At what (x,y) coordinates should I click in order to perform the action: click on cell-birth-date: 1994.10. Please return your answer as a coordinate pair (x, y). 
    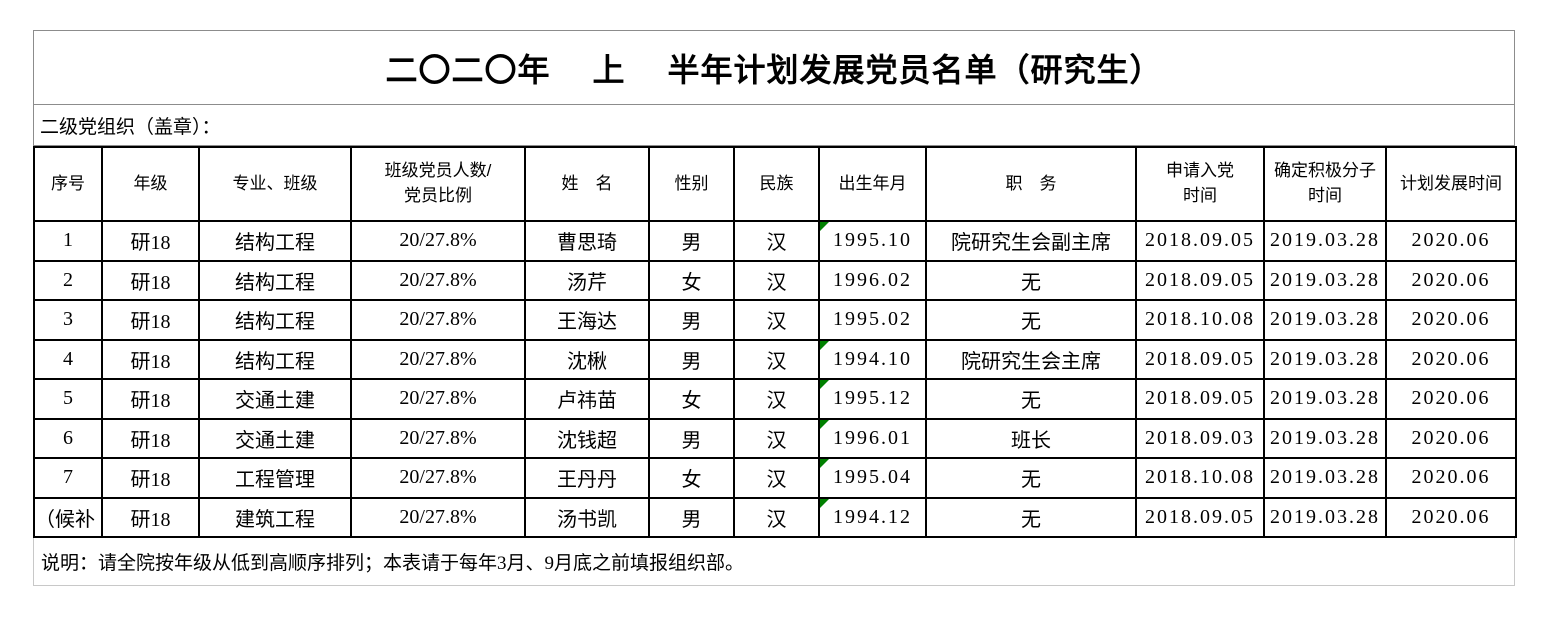
    Looking at the image, I should click on (872, 359).